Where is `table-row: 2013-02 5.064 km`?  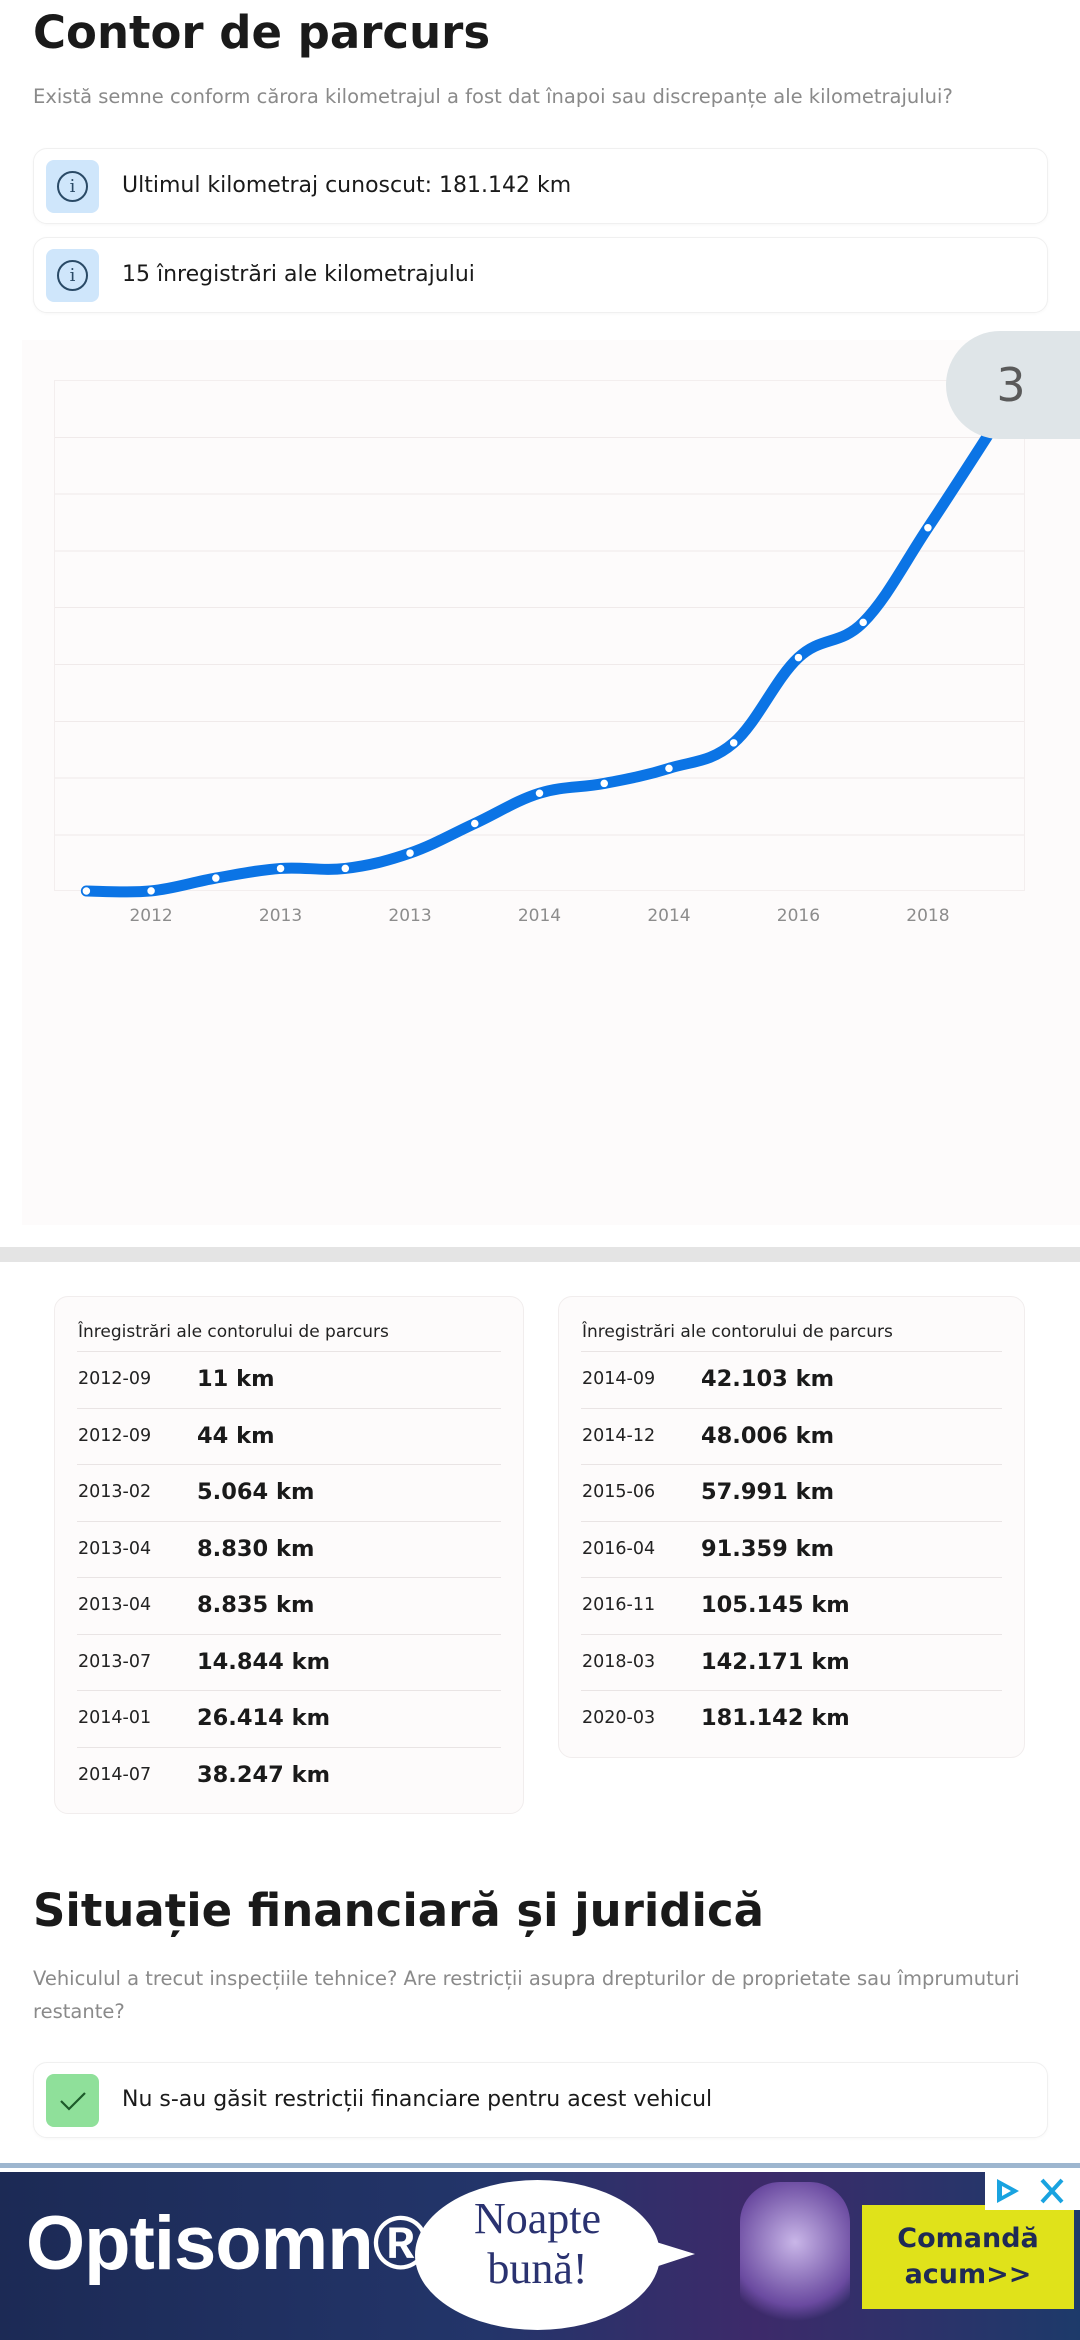 table-row: 2013-02 5.064 km is located at coordinates (289, 1493).